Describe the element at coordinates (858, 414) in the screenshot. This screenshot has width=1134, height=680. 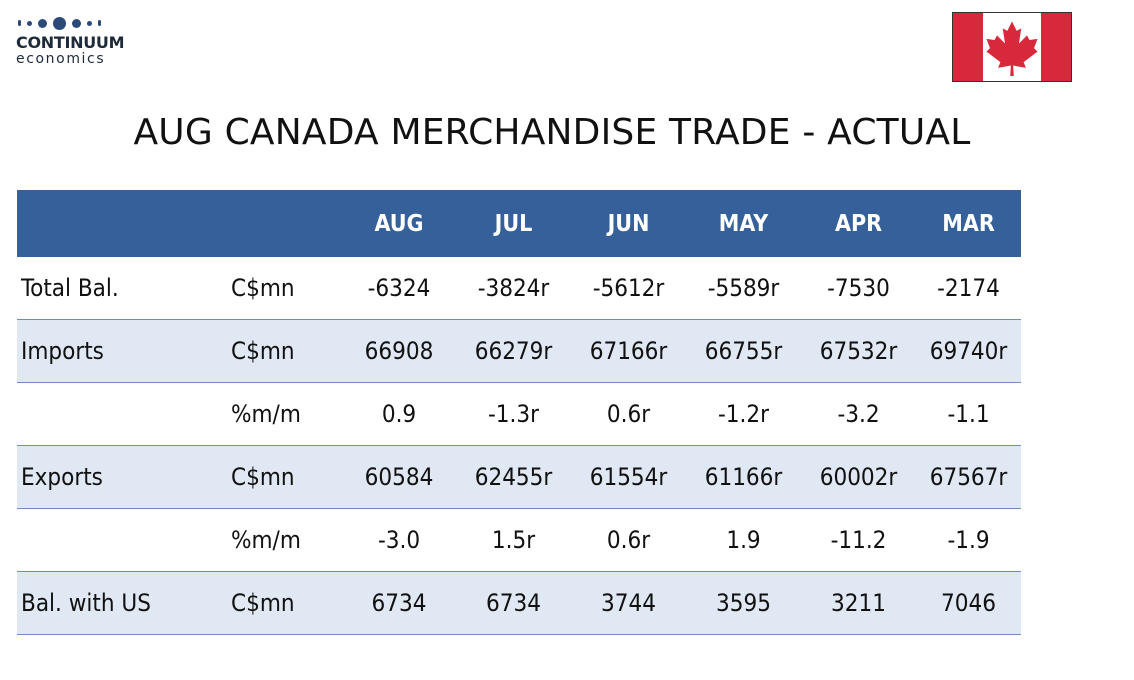
I see `cell-value: -3.2` at that location.